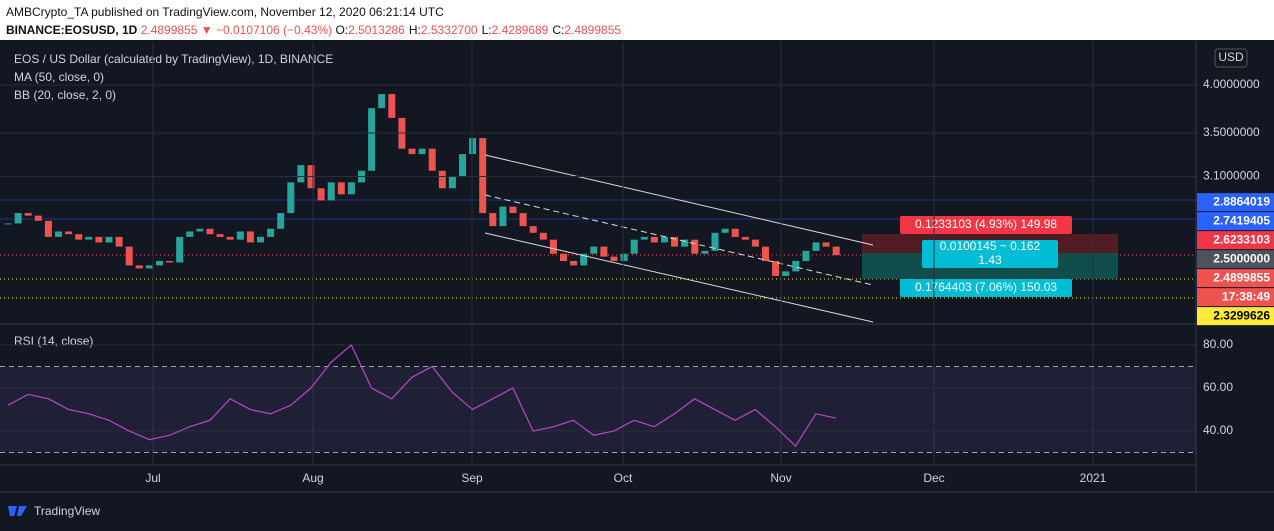 Image resolution: width=1274 pixels, height=531 pixels. Describe the element at coordinates (472, 478) in the screenshot. I see `x-tick-label: Sep` at that location.